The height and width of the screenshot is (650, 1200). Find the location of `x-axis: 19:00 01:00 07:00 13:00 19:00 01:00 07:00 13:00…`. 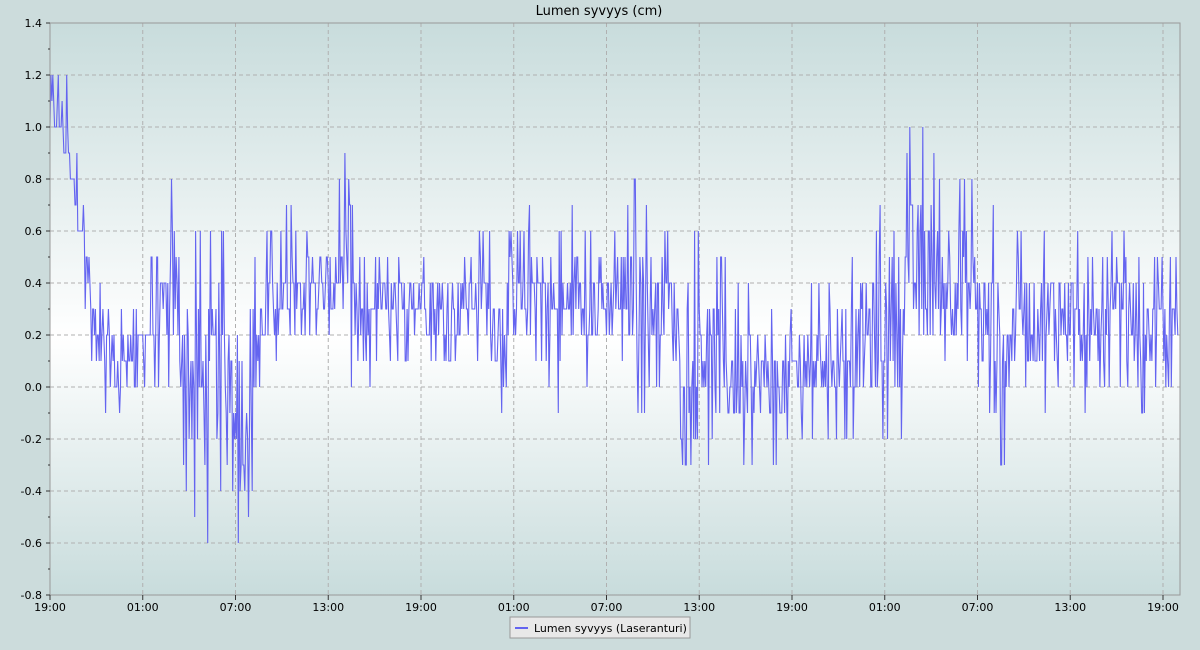

x-axis: 19:00 01:00 07:00 13:00 19:00 01:00 07:00 13:00… is located at coordinates (606, 604).